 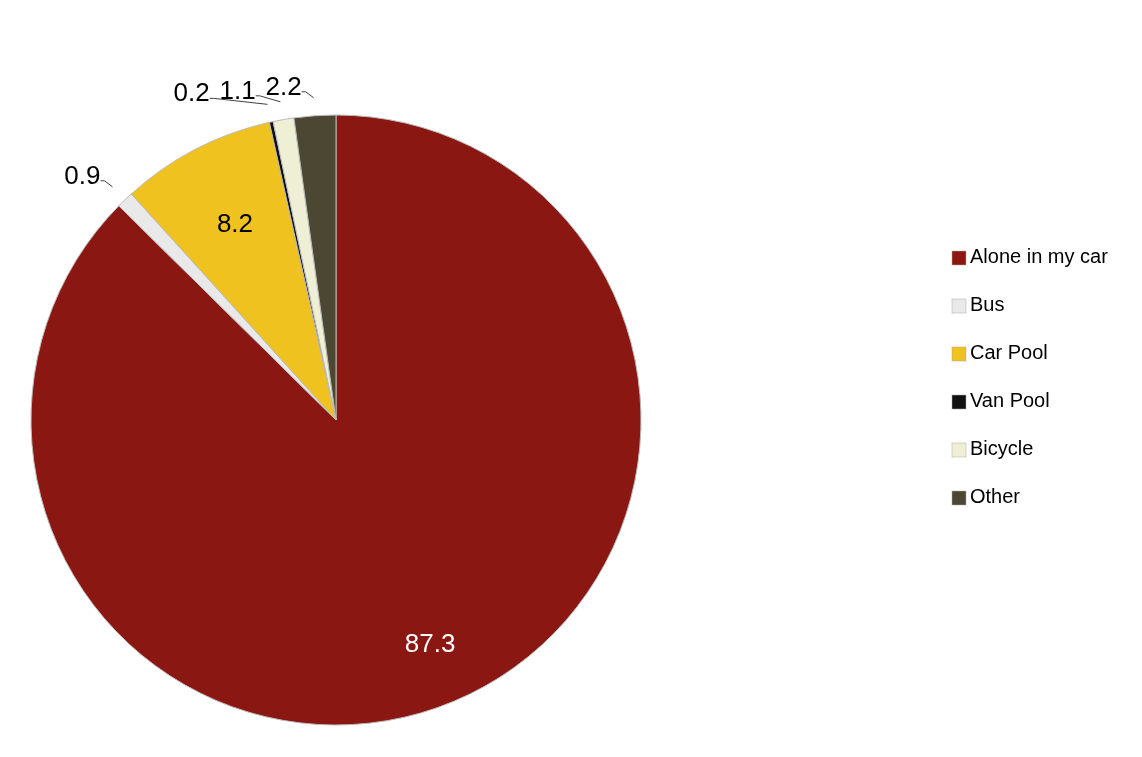 I want to click on legend-label: Alone in my car, so click(x=1039, y=256).